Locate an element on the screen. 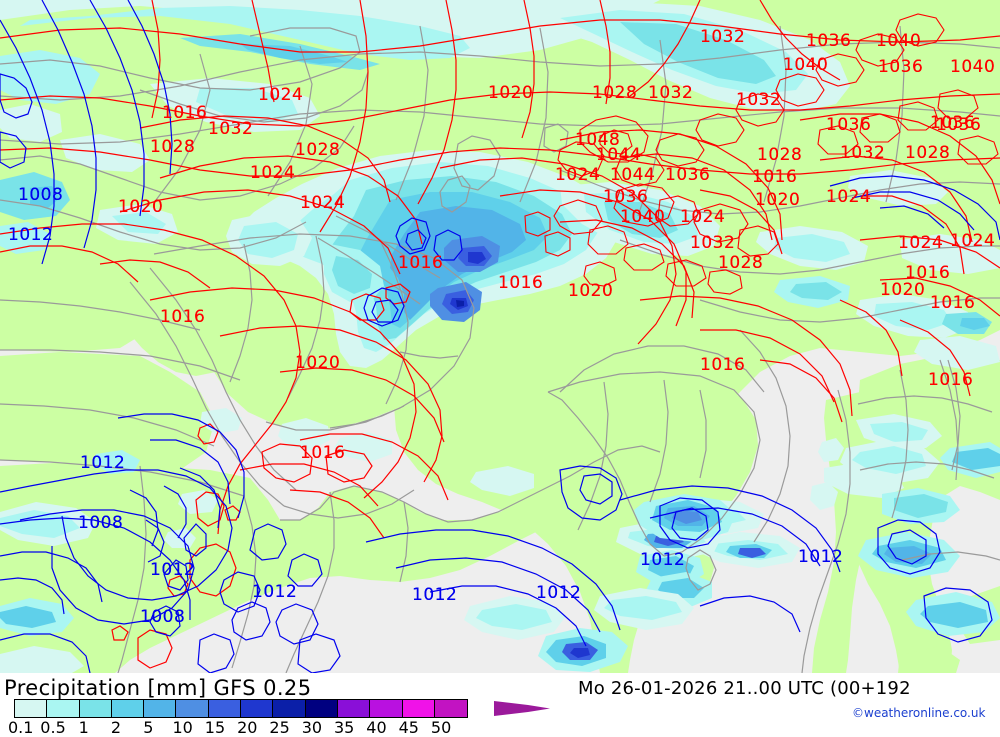 The image size is (1000, 737). scale-tick-label: 0.5 is located at coordinates (53, 727).